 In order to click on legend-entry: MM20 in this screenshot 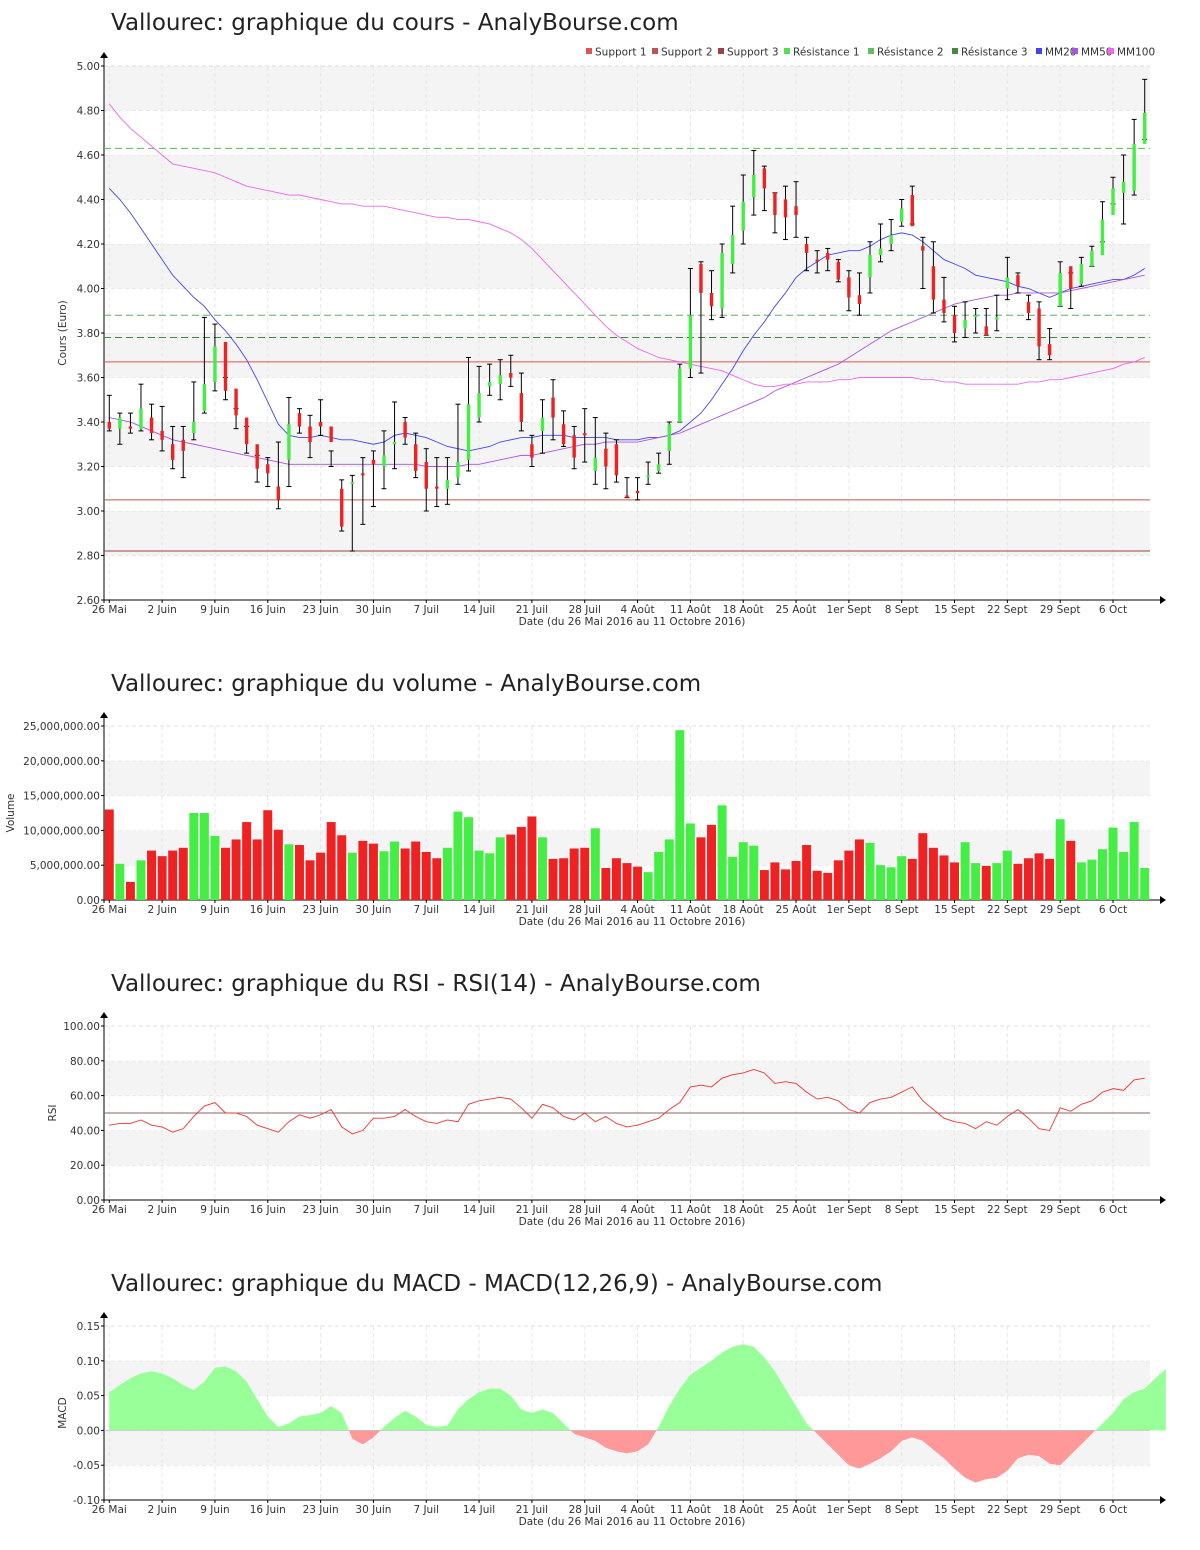, I will do `click(1060, 53)`.